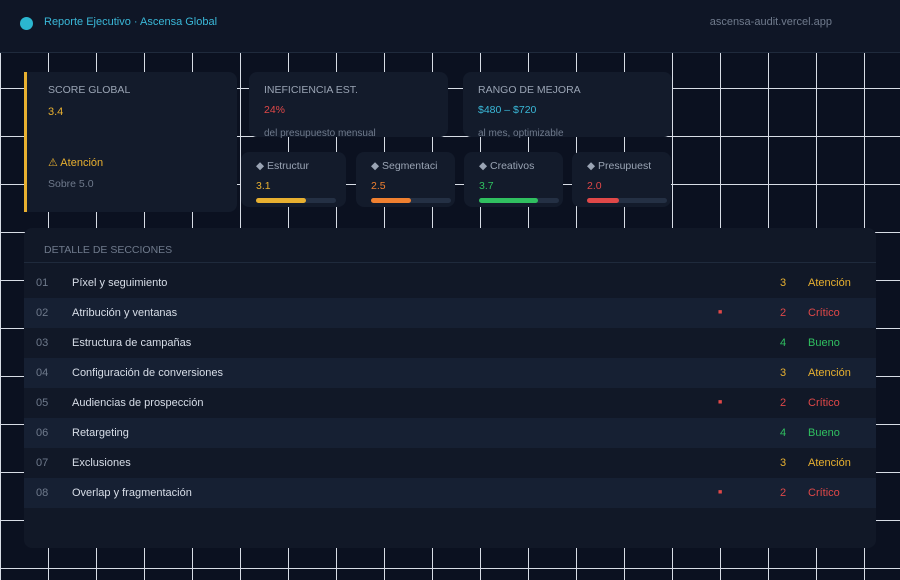  I want to click on area-label: ◆ Estructur, so click(283, 166).